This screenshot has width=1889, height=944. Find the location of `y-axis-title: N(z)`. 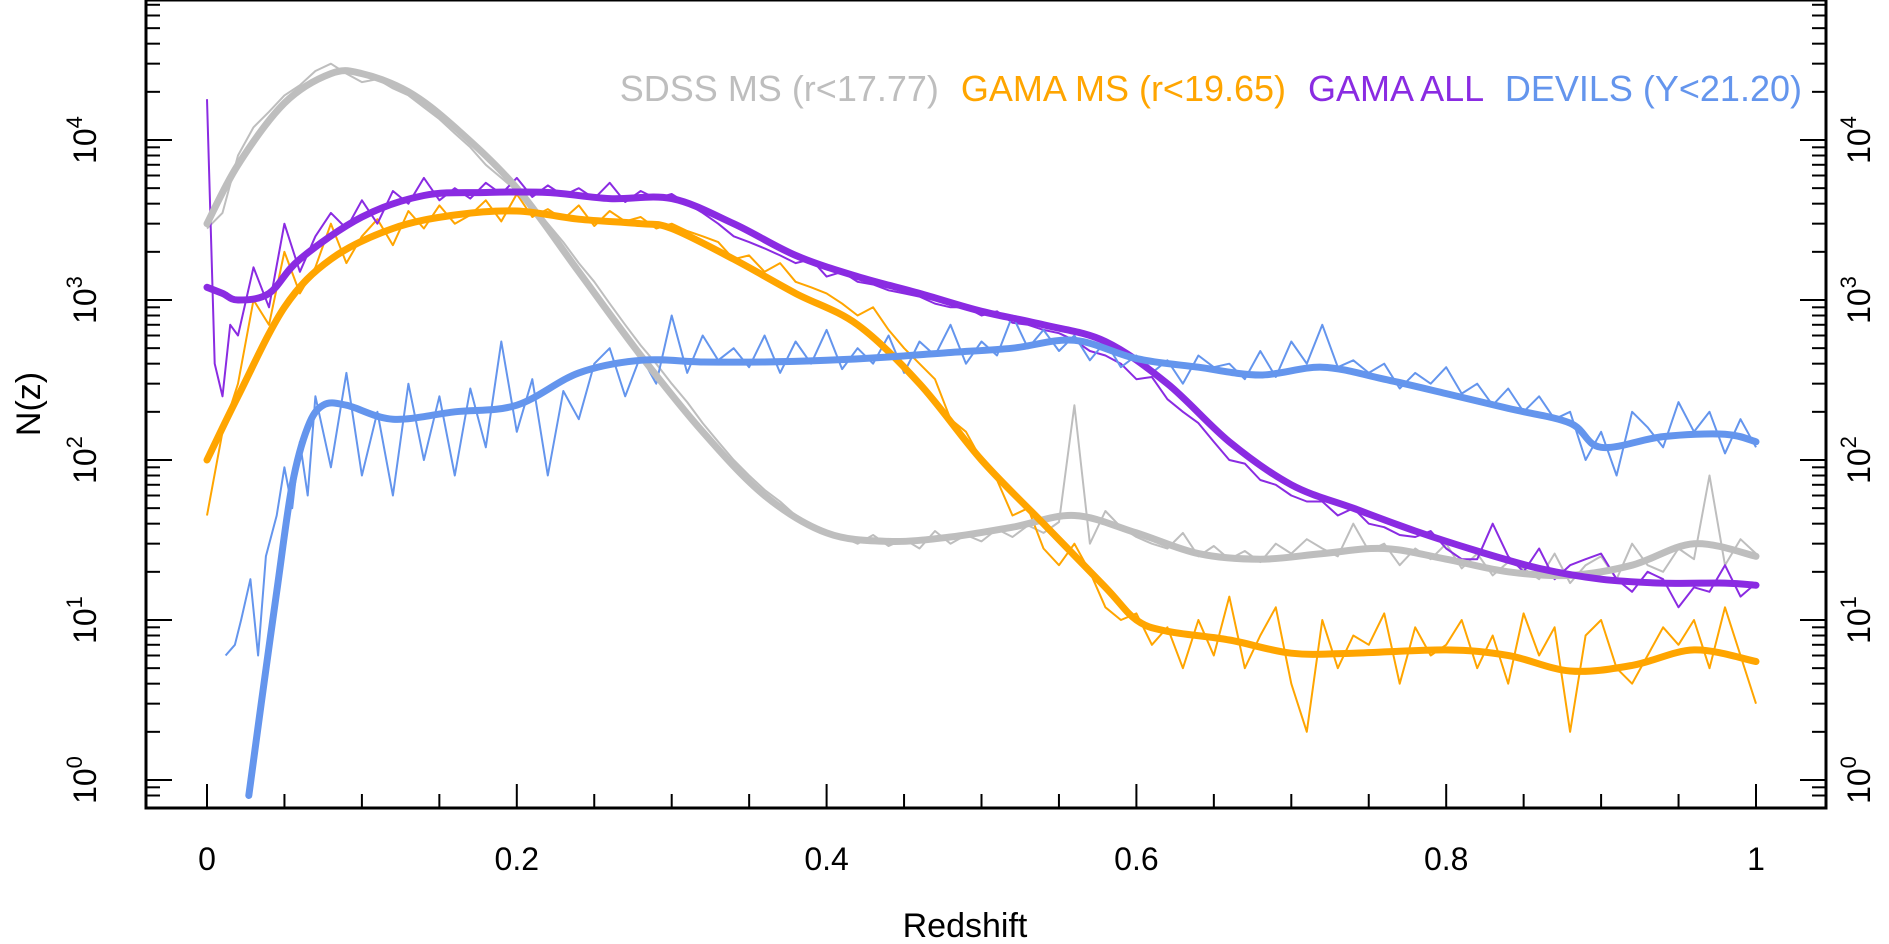

y-axis-title: N(z) is located at coordinates (29, 404).